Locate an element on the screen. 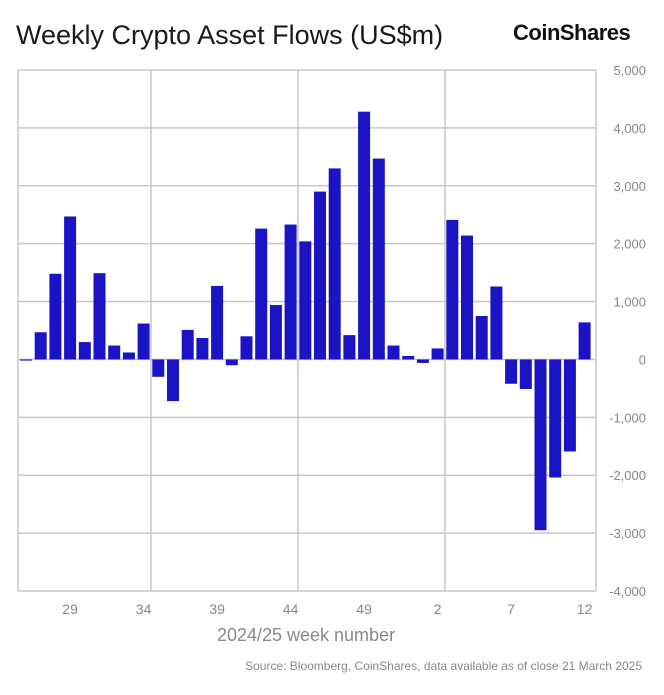  y-tick-label: 4,000 is located at coordinates (629, 128).